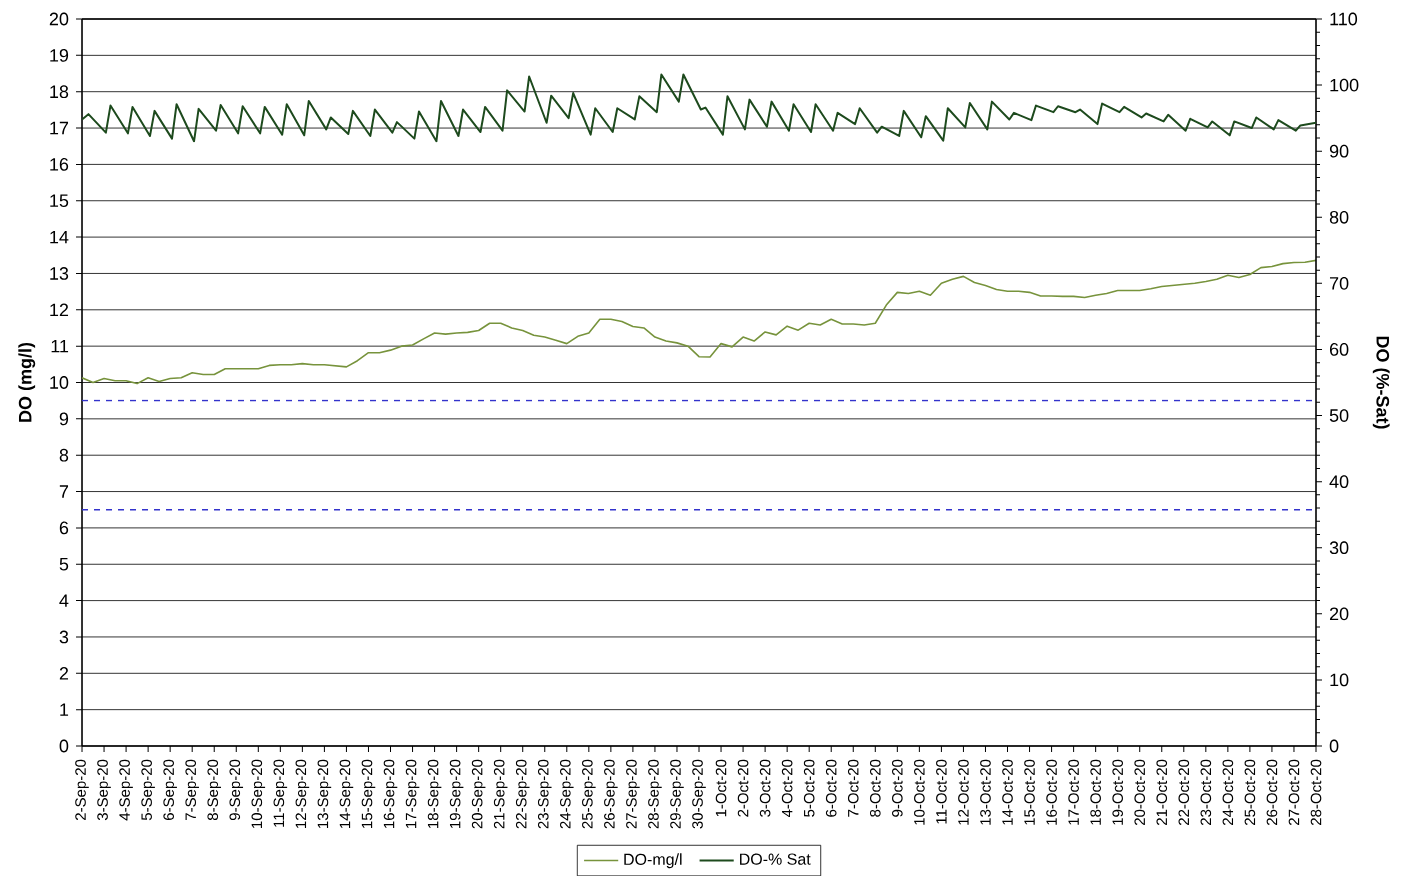  What do you see at coordinates (677, 794) in the screenshot?
I see `x-tick-label: 29-Sep-20` at bounding box center [677, 794].